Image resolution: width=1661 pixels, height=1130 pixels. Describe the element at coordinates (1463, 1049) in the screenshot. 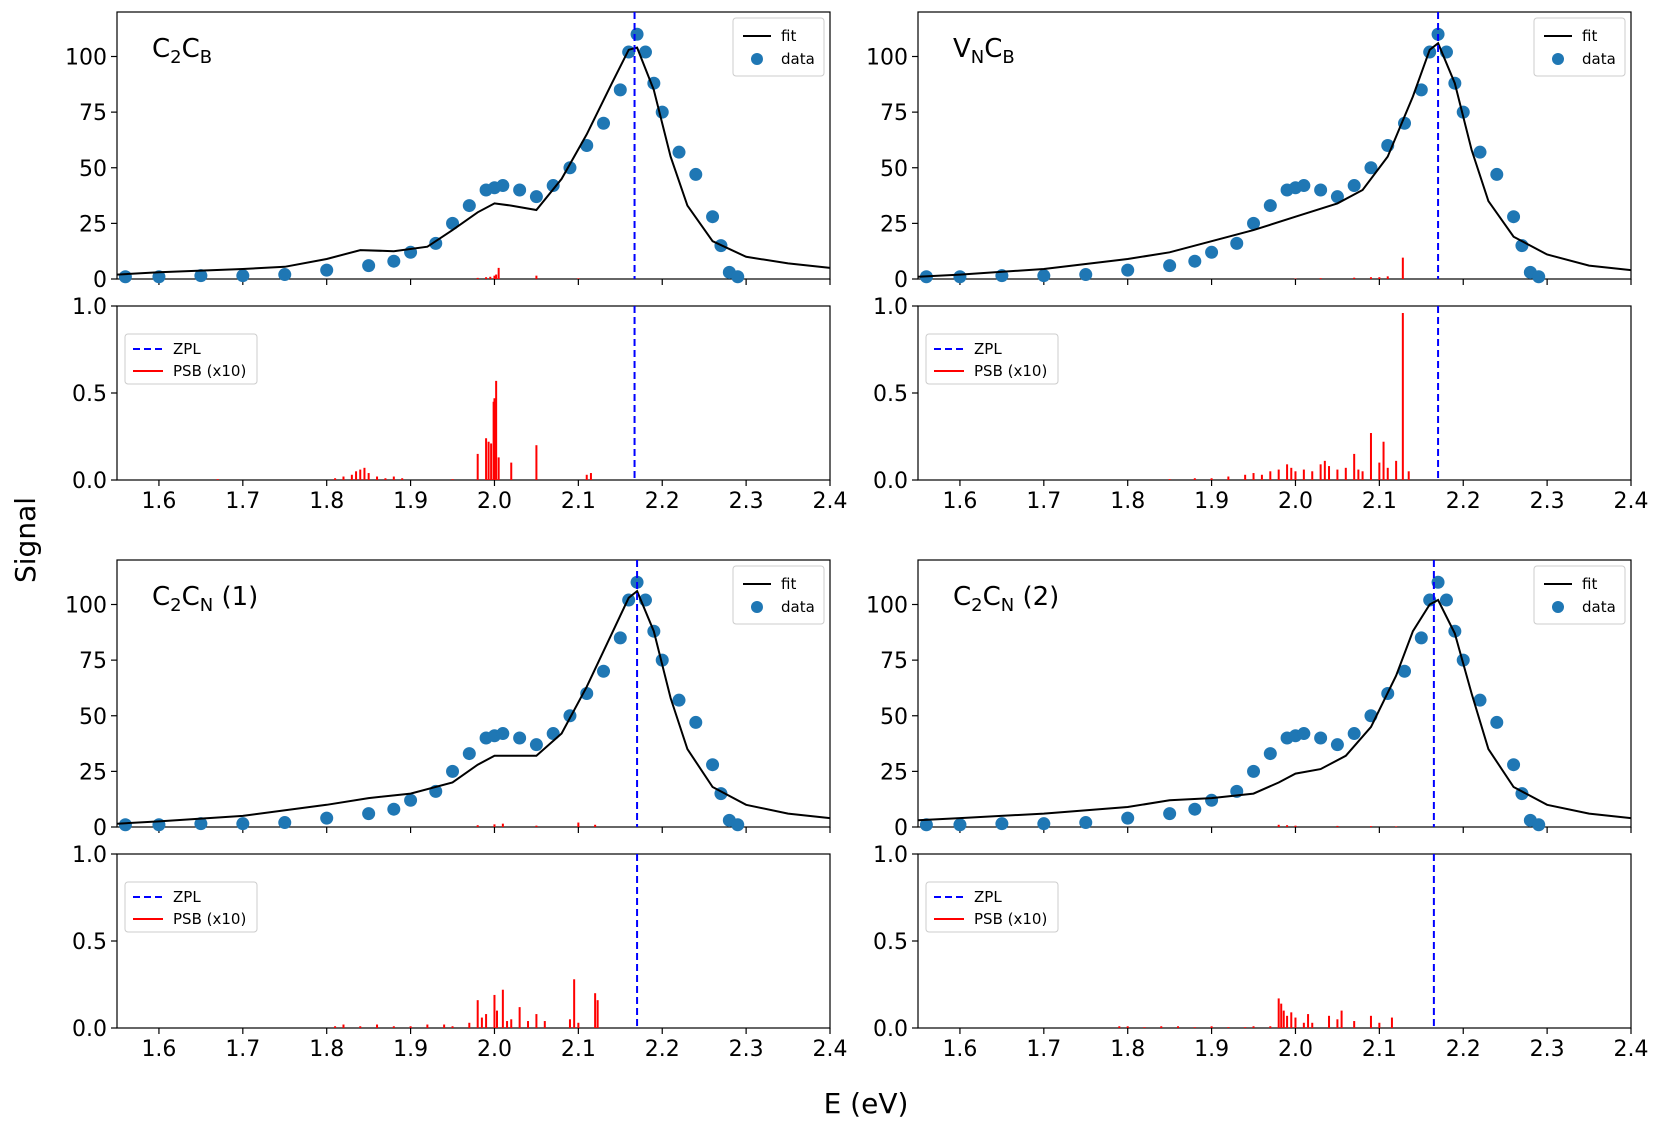

I see `x-tick-label: 2.2` at that location.